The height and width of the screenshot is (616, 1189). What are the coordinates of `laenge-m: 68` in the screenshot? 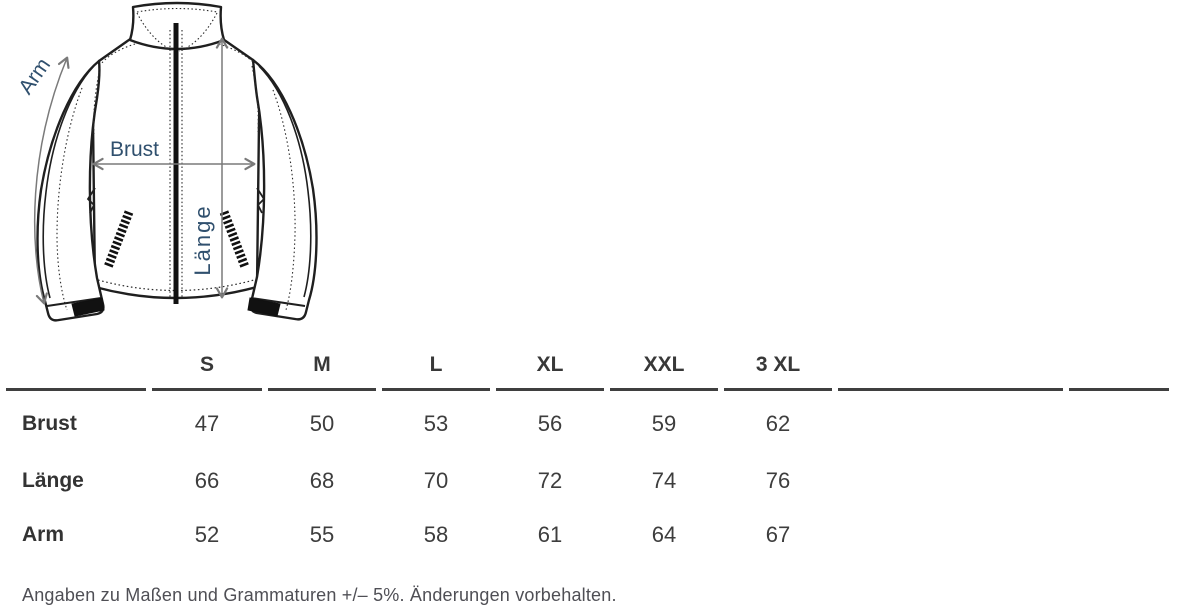 It's located at (322, 480).